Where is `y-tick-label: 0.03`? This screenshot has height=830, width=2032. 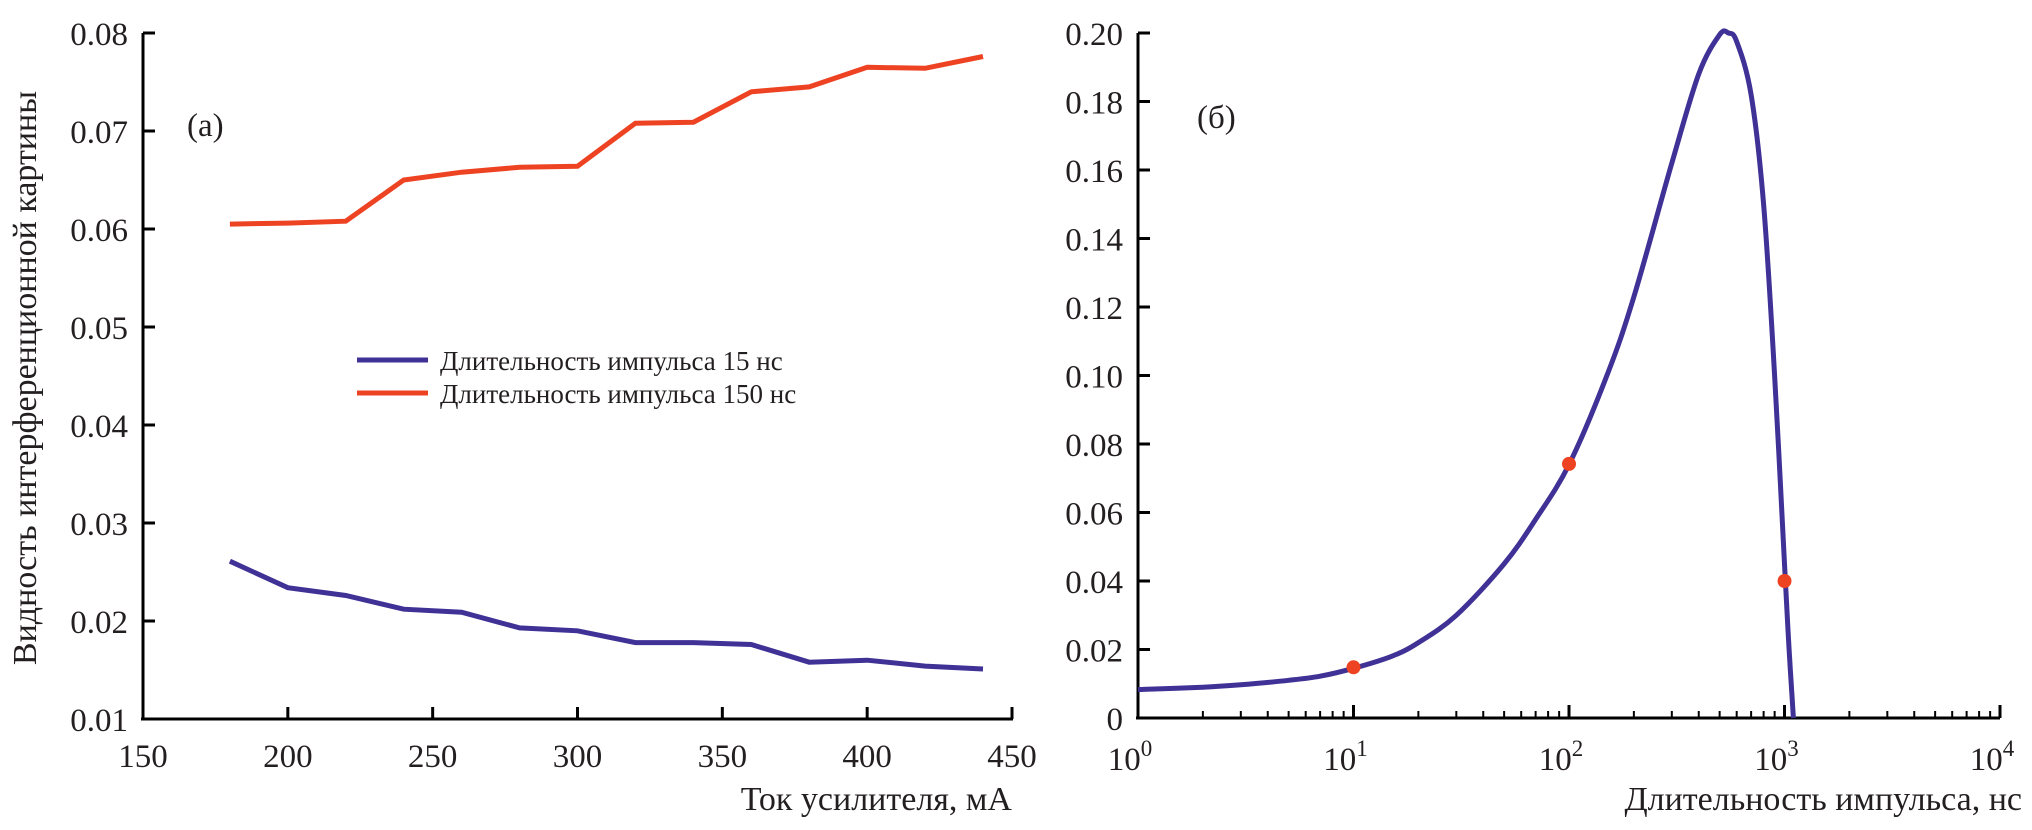
y-tick-label: 0.03 is located at coordinates (99, 525).